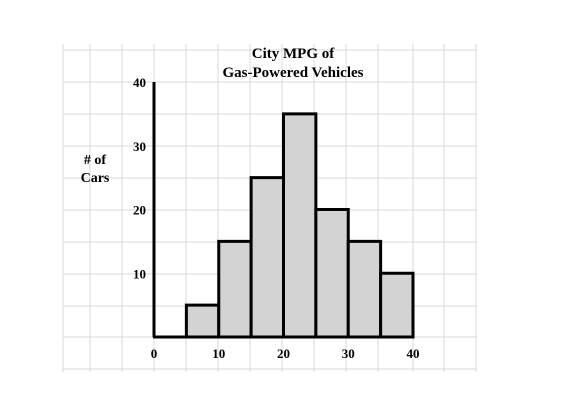 Image resolution: width=570 pixels, height=413 pixels. I want to click on chart-title-line-2: Gas-Powered Vehicles, so click(293, 73).